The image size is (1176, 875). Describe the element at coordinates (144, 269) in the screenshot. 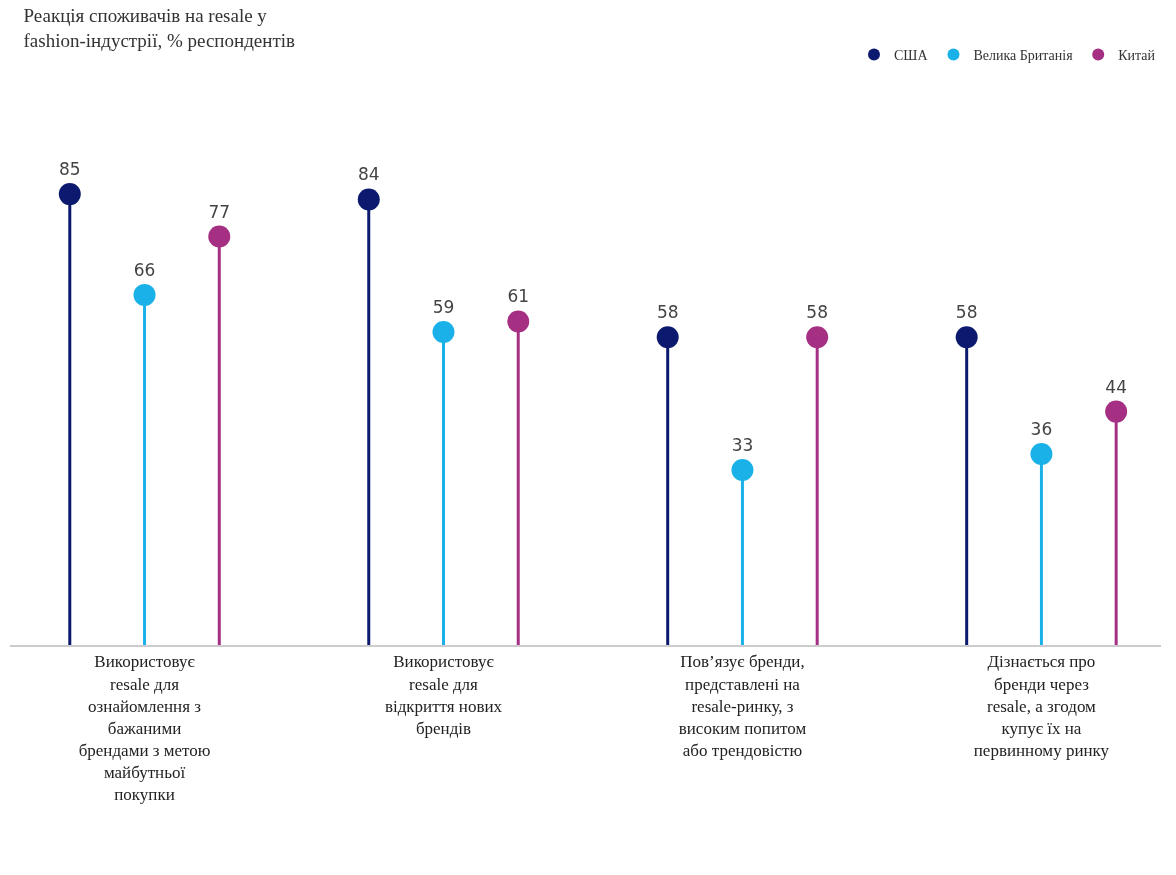

I see `data-label: 66` at that location.